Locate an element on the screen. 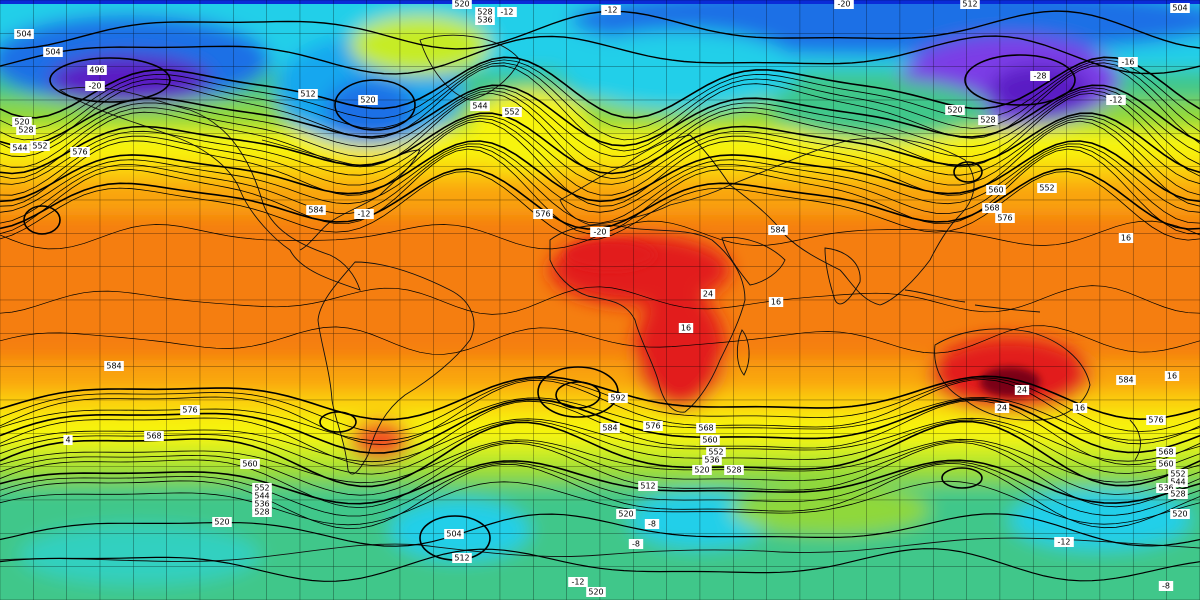 The width and height of the screenshot is (1200, 600). contour-label: 544 is located at coordinates (262, 496).